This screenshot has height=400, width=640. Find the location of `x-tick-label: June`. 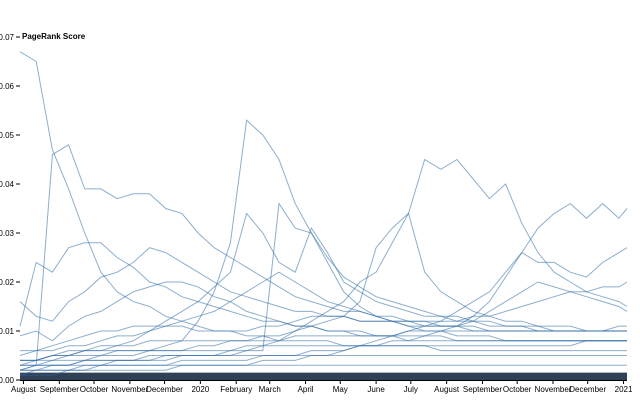

x-tick-label: June is located at coordinates (376, 389).